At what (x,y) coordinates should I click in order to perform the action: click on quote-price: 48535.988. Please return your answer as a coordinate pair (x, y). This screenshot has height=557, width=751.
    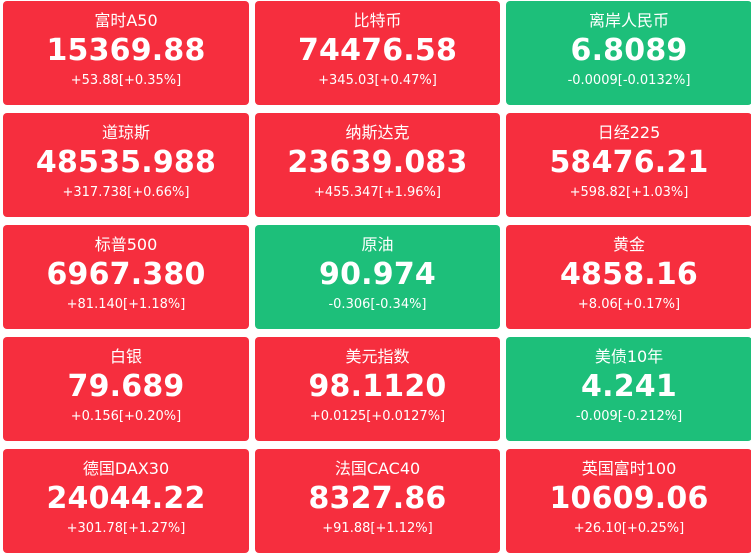
    Looking at the image, I should click on (126, 162).